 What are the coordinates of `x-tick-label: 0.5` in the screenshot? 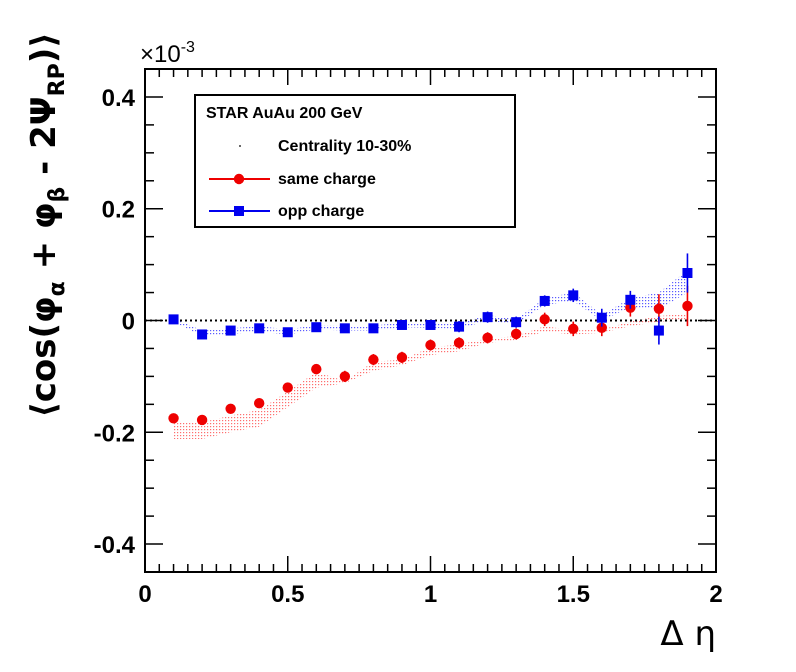 It's located at (287, 594).